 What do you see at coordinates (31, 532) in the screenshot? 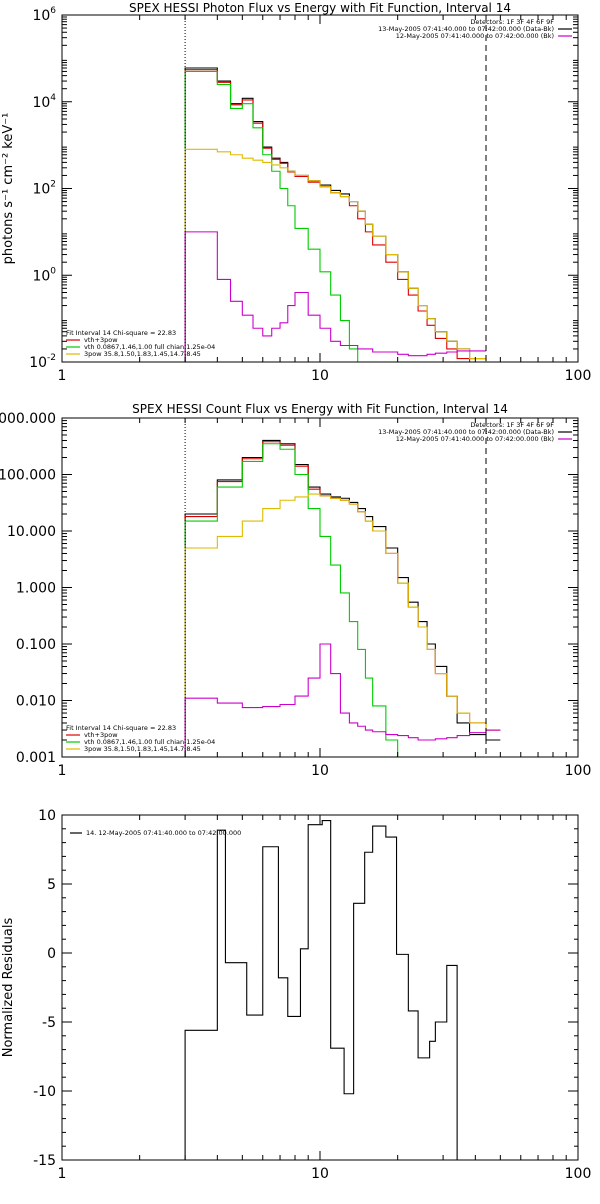
I see `y-tick-label: 10.000` at bounding box center [31, 532].